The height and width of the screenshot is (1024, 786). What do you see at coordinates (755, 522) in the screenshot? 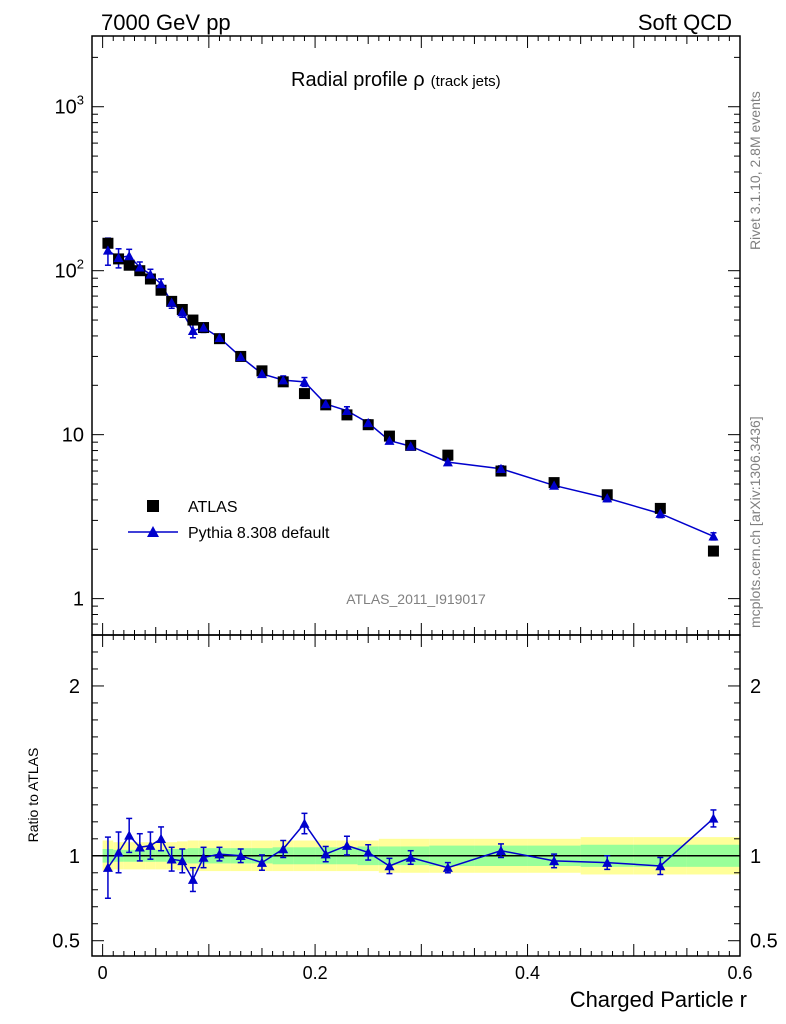
I see `mcplots-reference-label: mcplots.cern.ch [arXiv:1306.3436]` at bounding box center [755, 522].